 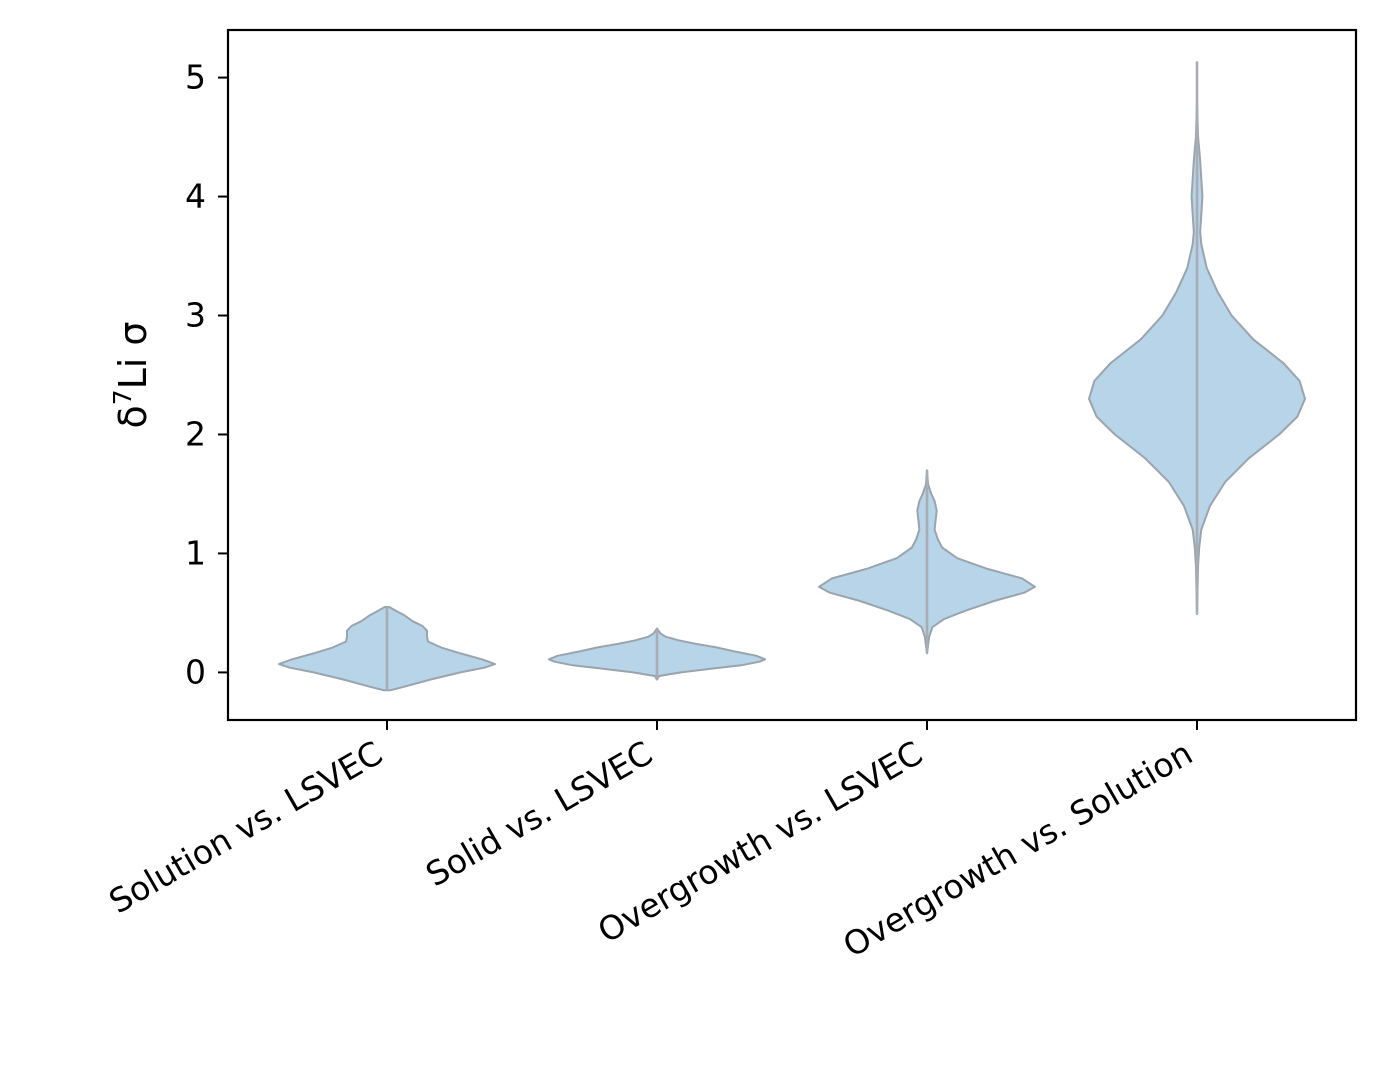 I want to click on y-tick-label-3: 3, so click(x=195, y=315).